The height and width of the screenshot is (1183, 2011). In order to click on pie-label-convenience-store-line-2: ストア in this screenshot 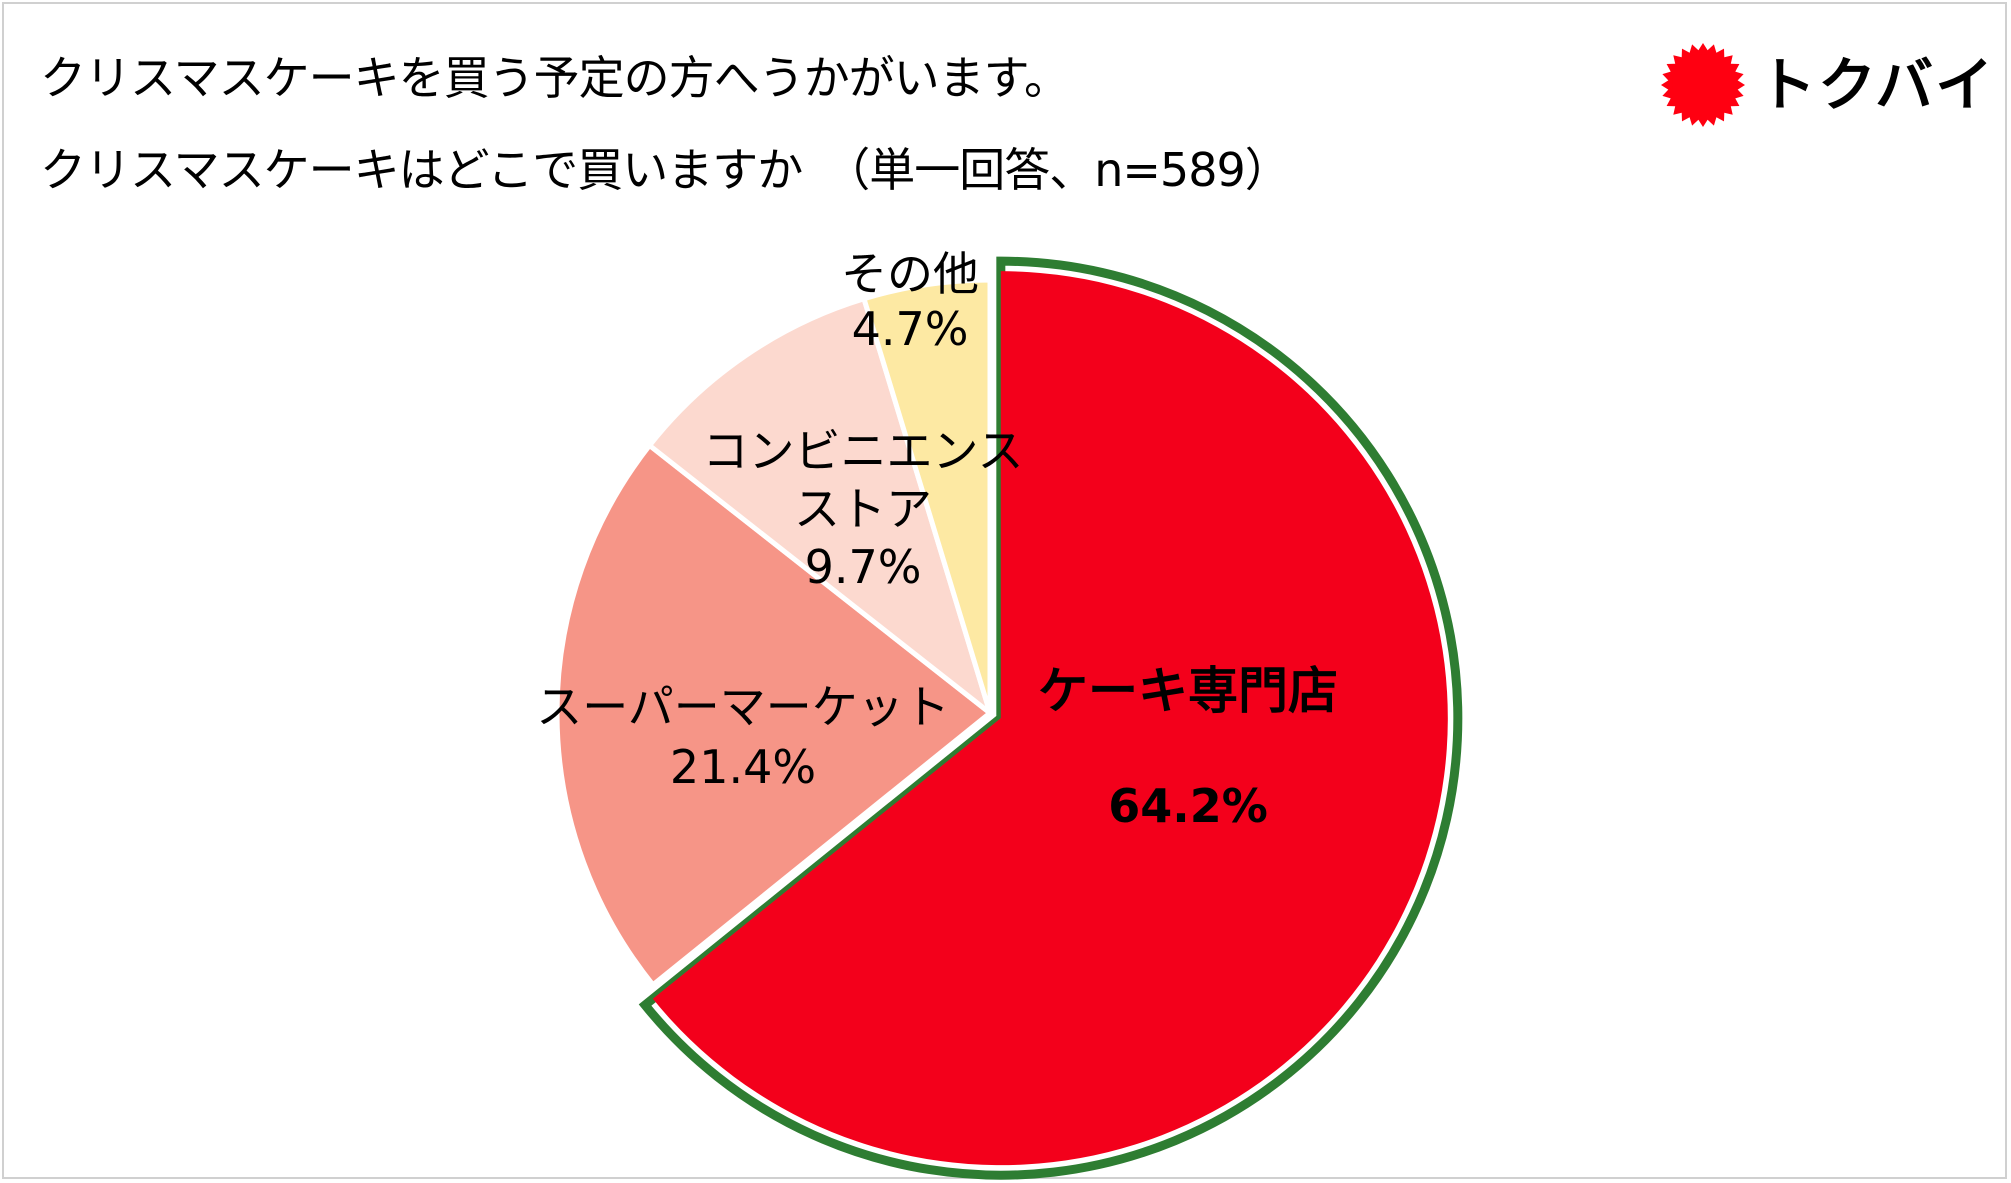, I will do `click(863, 509)`.